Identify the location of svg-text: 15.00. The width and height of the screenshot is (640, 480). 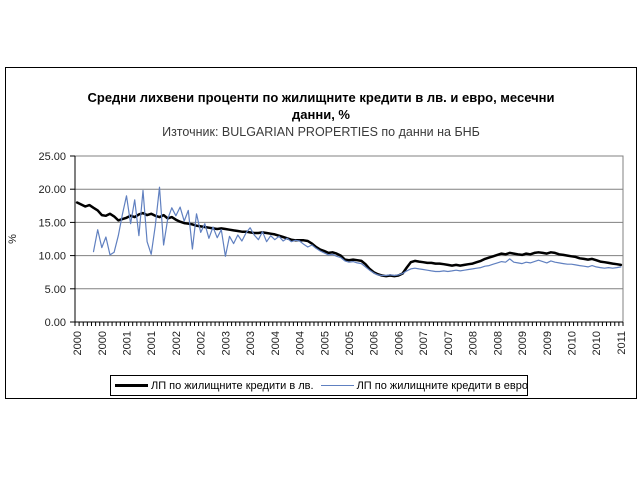
(52, 223).